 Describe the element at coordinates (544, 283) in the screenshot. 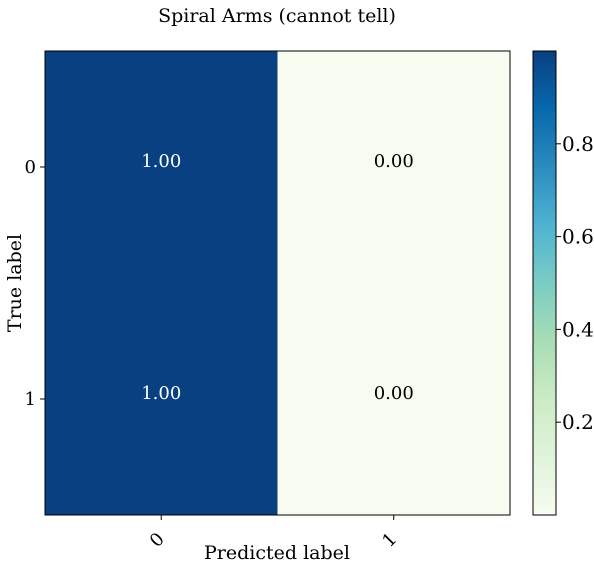

I see `colorbar` at that location.